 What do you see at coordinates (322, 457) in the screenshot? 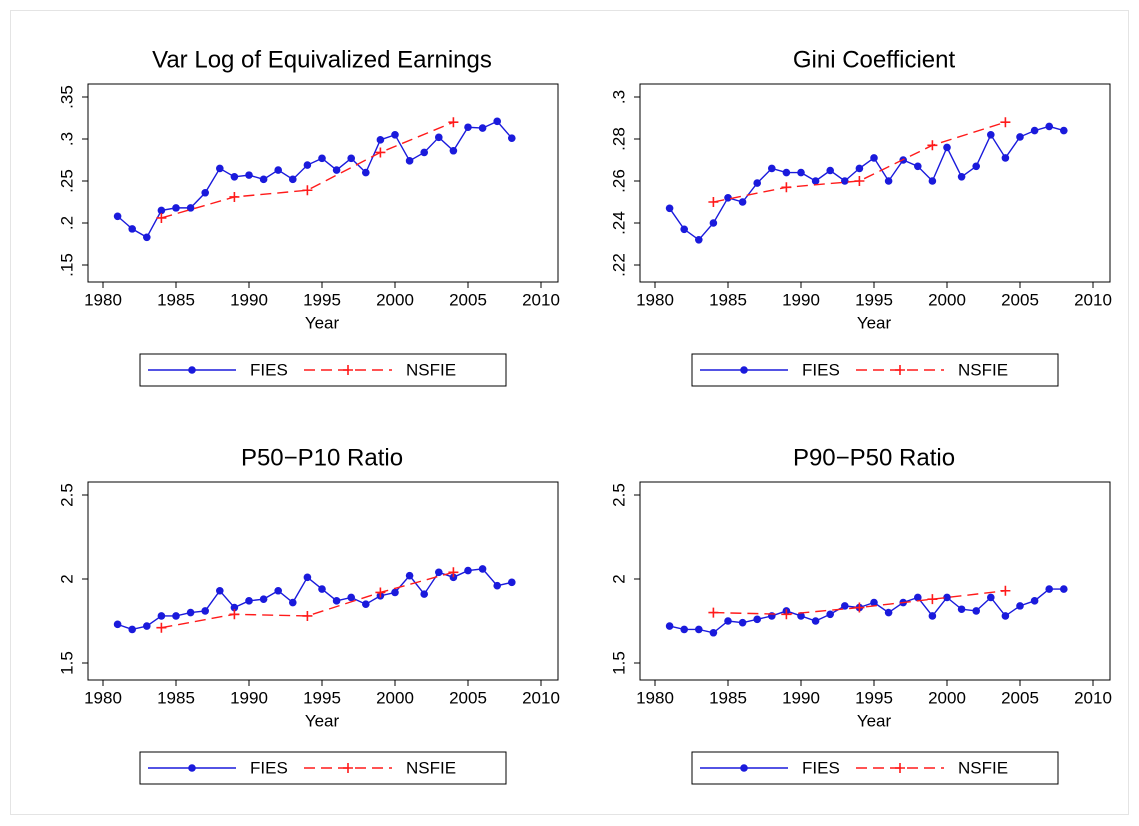
I see `chart-title: P50−P10 Ratio` at bounding box center [322, 457].